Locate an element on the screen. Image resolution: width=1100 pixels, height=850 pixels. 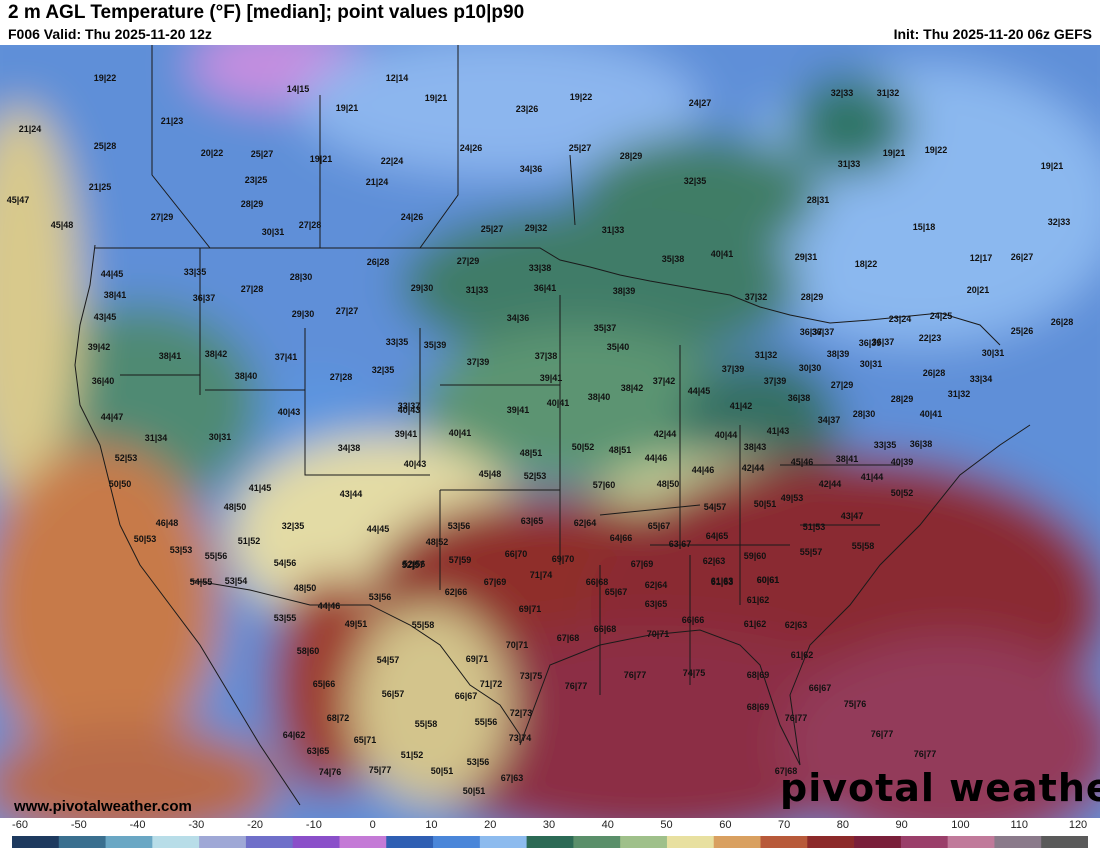
point-value-label: 57|60 is located at coordinates (604, 485).